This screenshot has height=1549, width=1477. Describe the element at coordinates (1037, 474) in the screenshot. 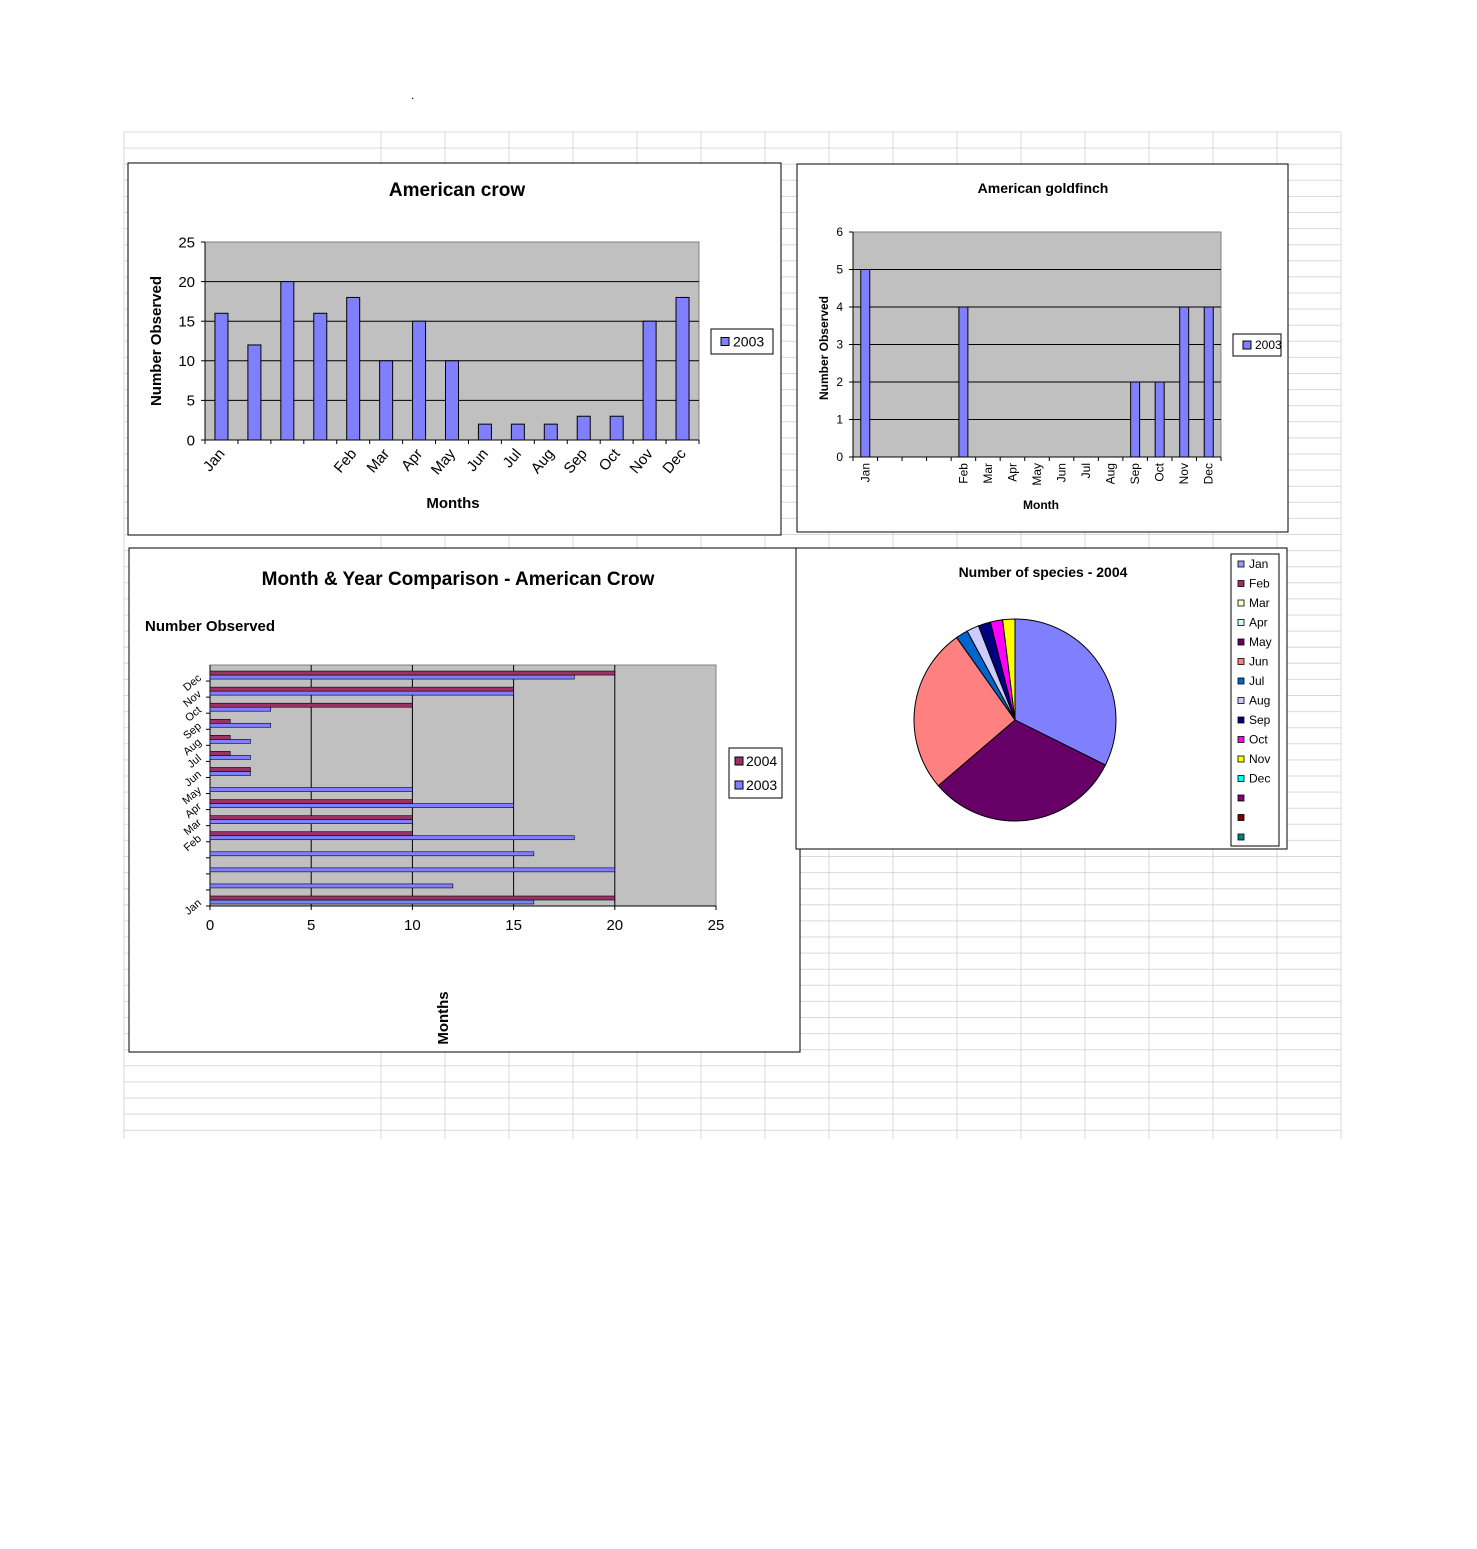

I see `x-category-label: May` at that location.